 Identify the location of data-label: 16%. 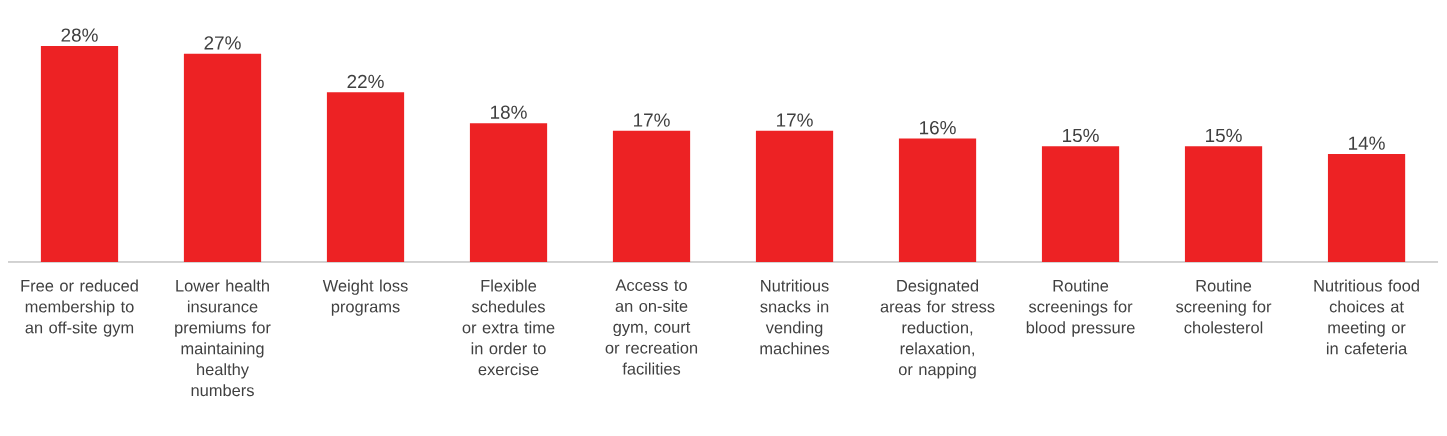
(938, 127).